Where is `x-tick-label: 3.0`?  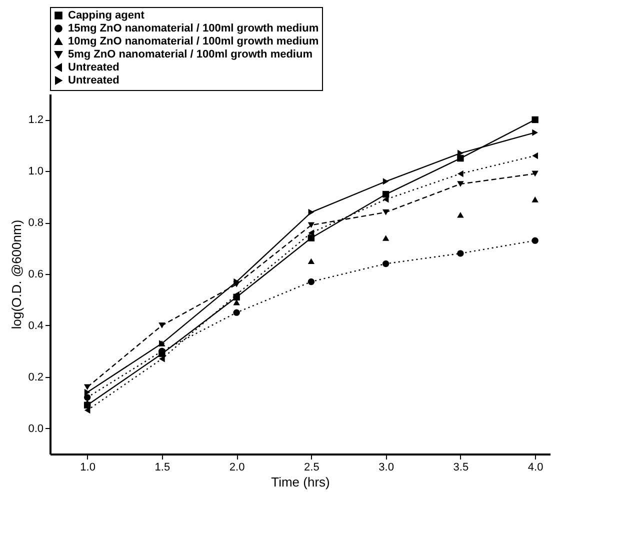
x-tick-label: 3.0 is located at coordinates (386, 468).